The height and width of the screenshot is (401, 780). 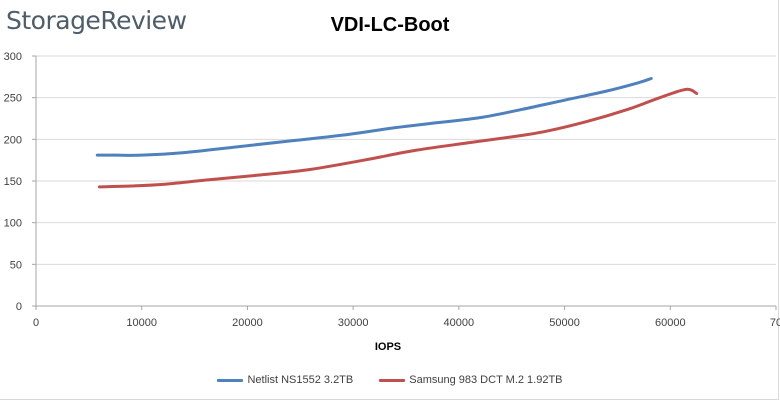 I want to click on x-tick-label: 20000, so click(x=247, y=323).